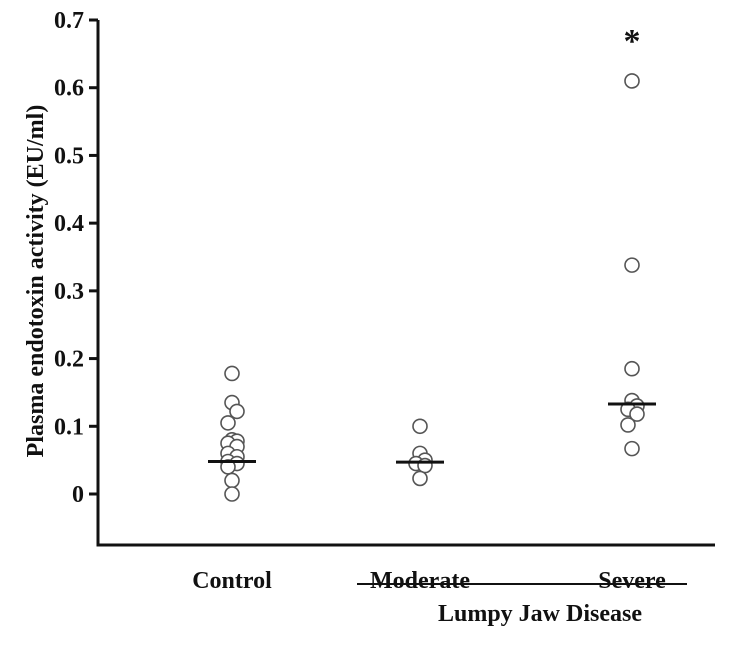 This screenshot has height=653, width=755. Describe the element at coordinates (420, 581) in the screenshot. I see `category-label: Moderate` at that location.